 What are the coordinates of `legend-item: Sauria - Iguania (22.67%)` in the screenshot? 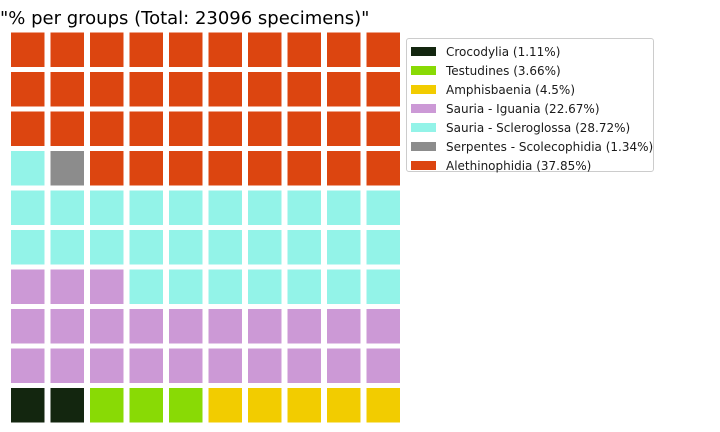 It's located at (532, 108).